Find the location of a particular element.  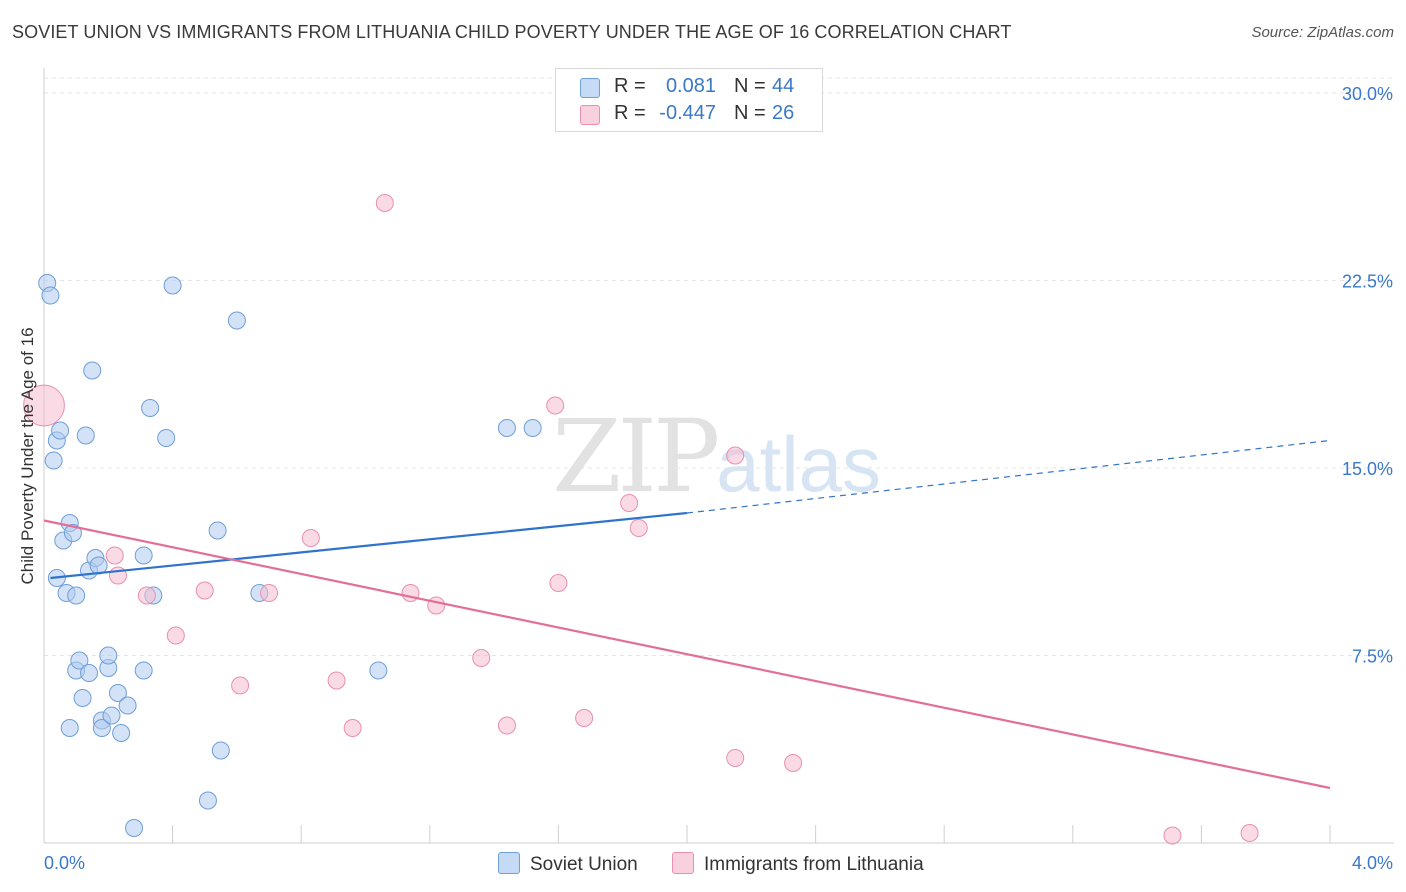

y-tick-label: 7.5% is located at coordinates (1372, 657).